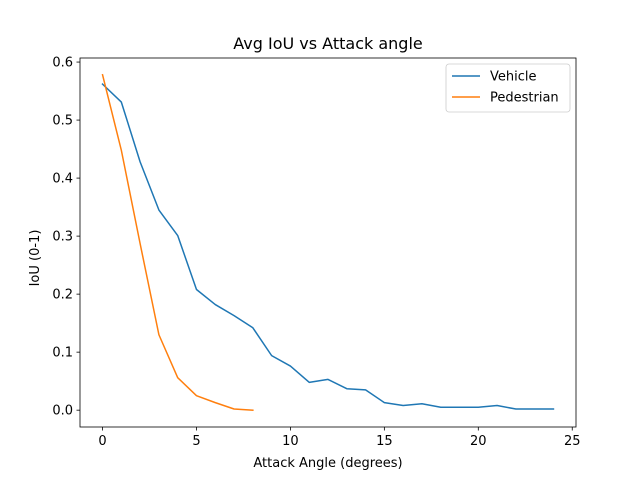 Image resolution: width=640 pixels, height=480 pixels. What do you see at coordinates (62, 179) in the screenshot?
I see `y-tick-label: 0.4` at bounding box center [62, 179].